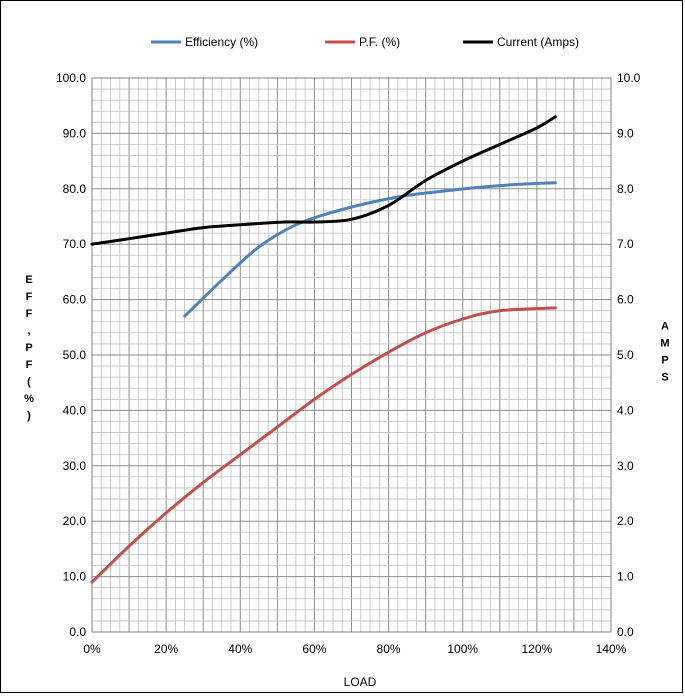 The width and height of the screenshot is (685, 699). Describe the element at coordinates (538, 42) in the screenshot. I see `legend-label-current-amps: Current (Amps)` at that location.